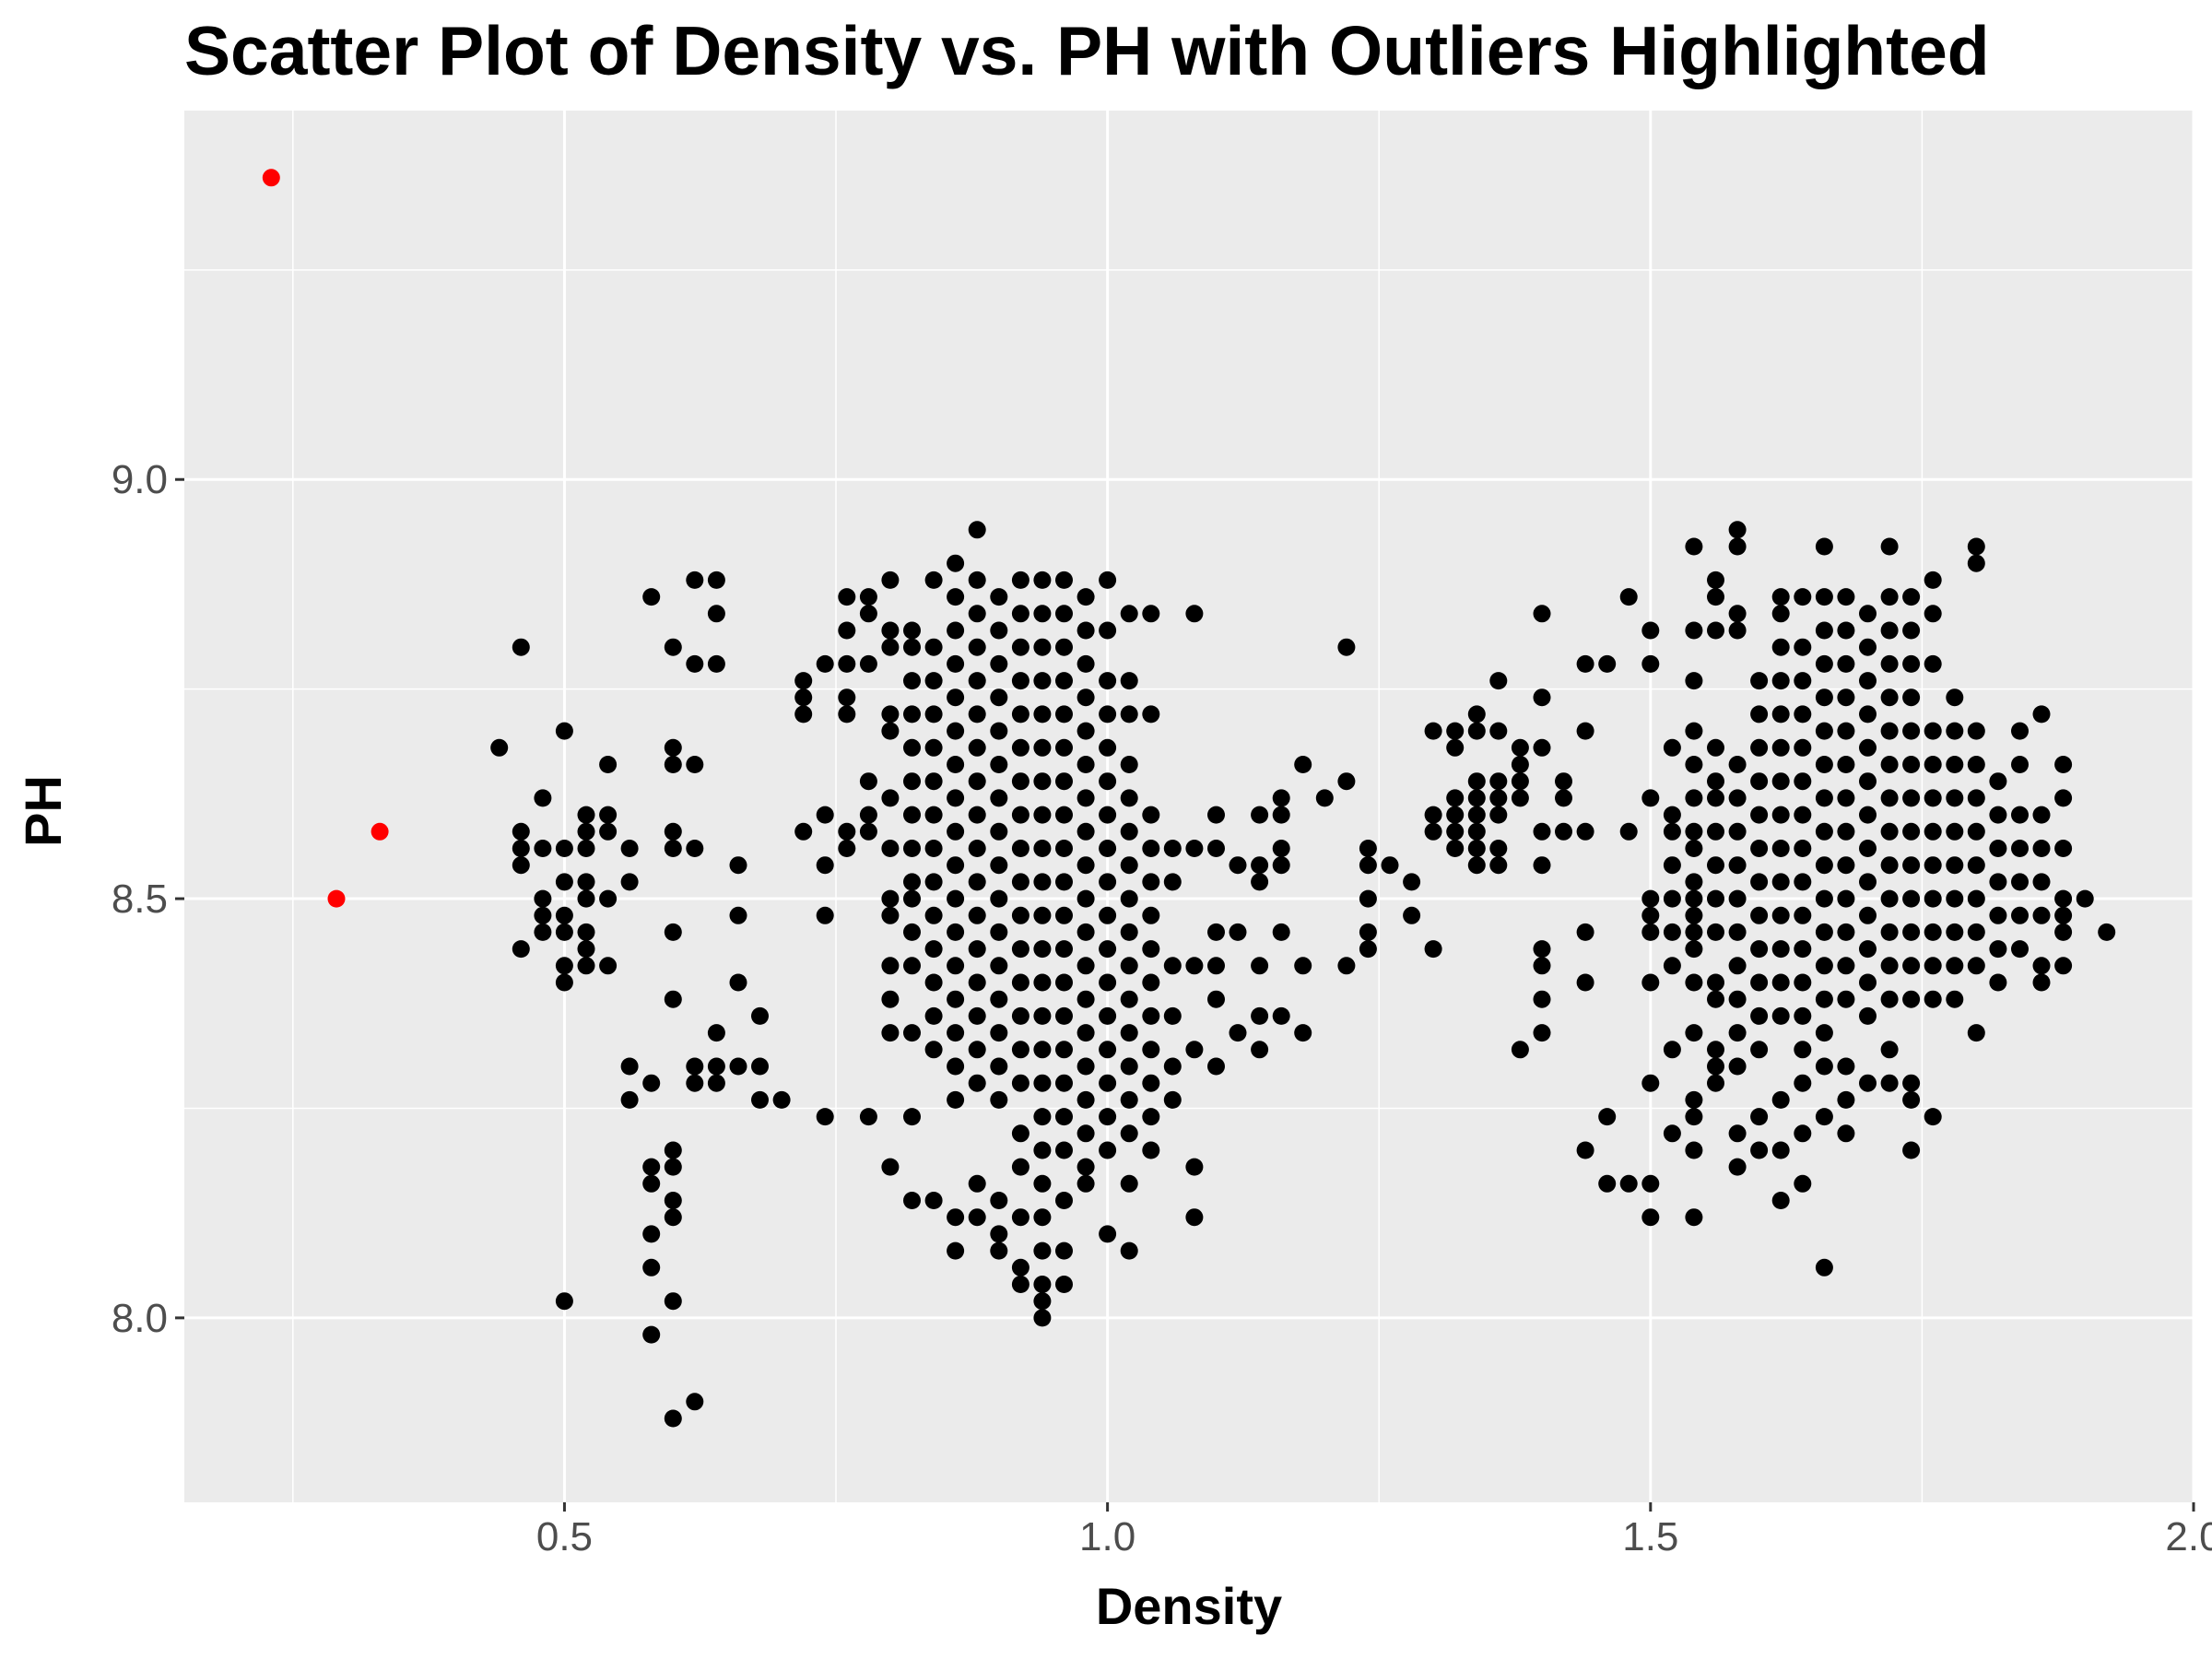  I want to click on y-axis-title: PH, so click(43, 811).